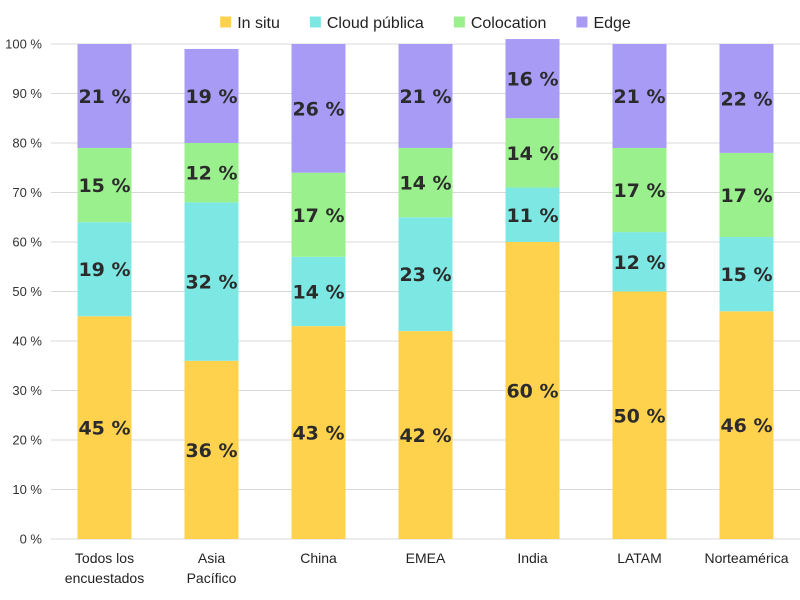 The image size is (800, 600). Describe the element at coordinates (509, 23) in the screenshot. I see `legend-label-colocation: Colocation` at that location.